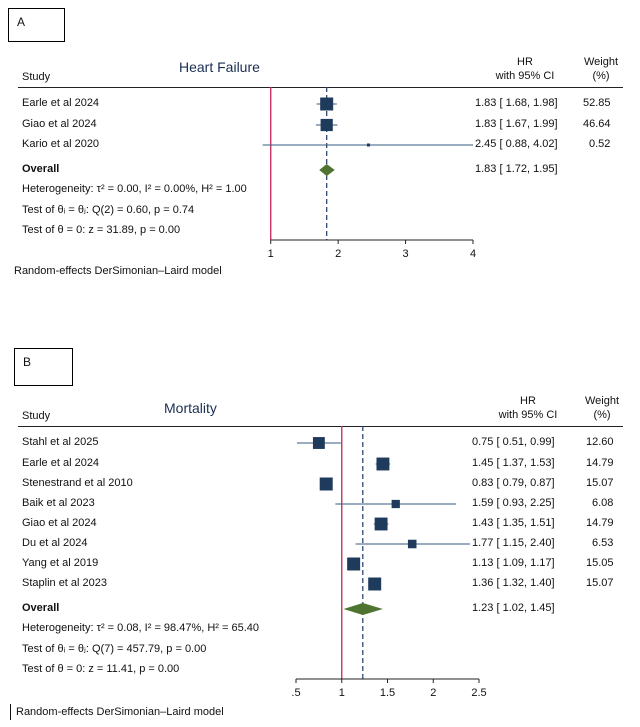  I want to click on panel-a-forest-plot: 1 2 3 4, so click(369, 173).